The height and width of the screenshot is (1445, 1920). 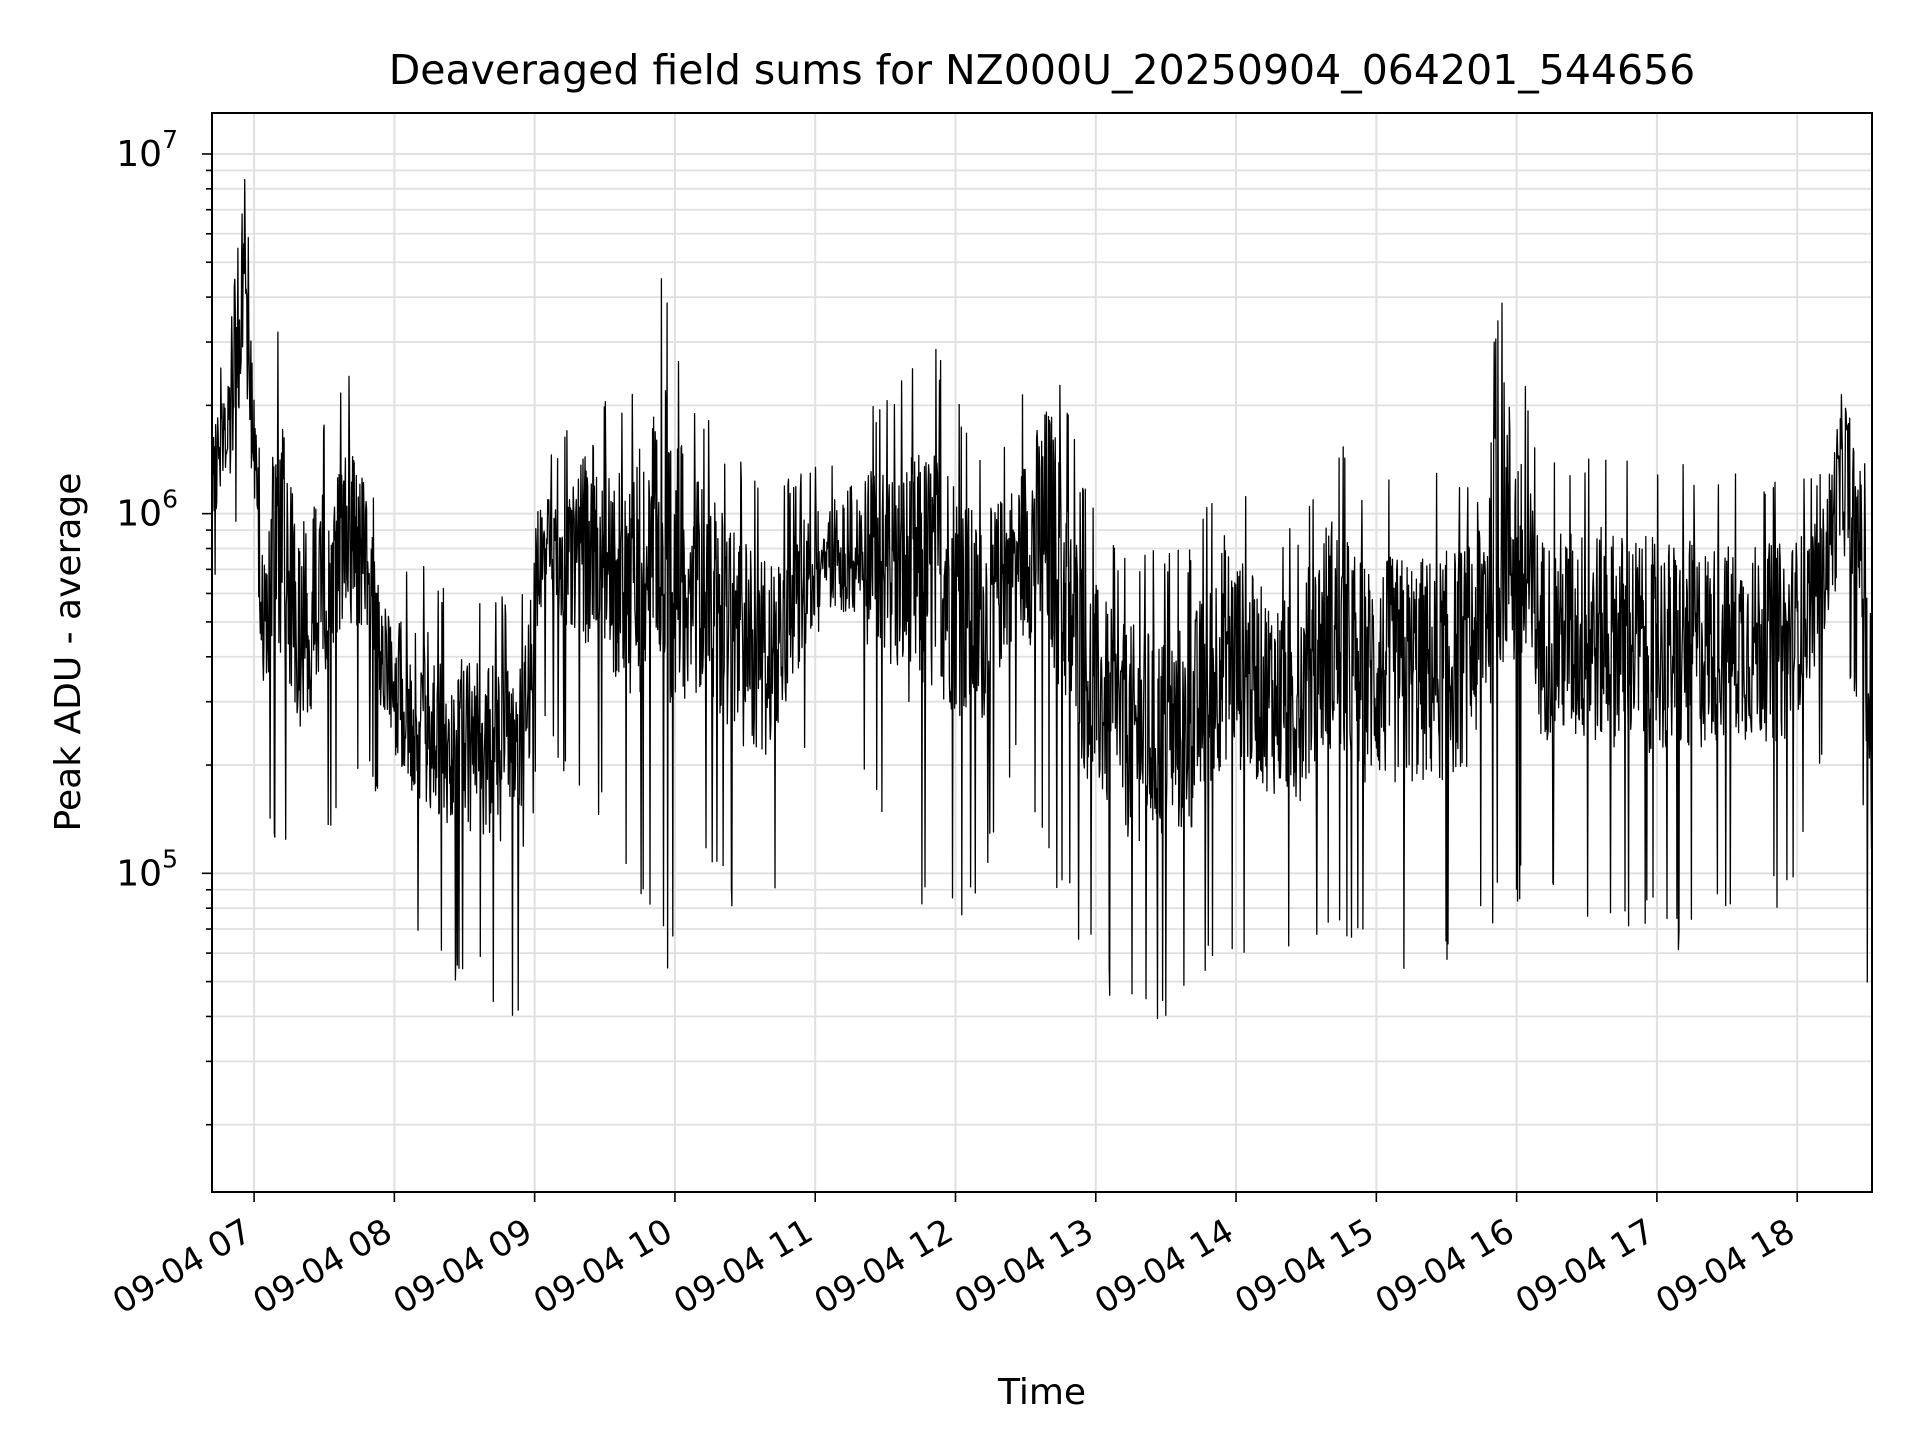 What do you see at coordinates (1024, 1266) in the screenshot?
I see `x-tick-label: 09-04 13` at bounding box center [1024, 1266].